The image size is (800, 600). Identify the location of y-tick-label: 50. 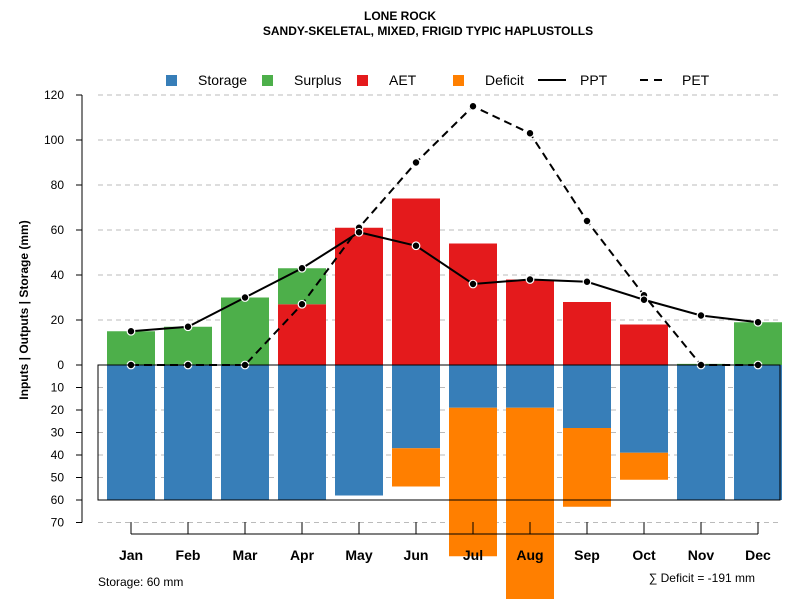
(58, 478).